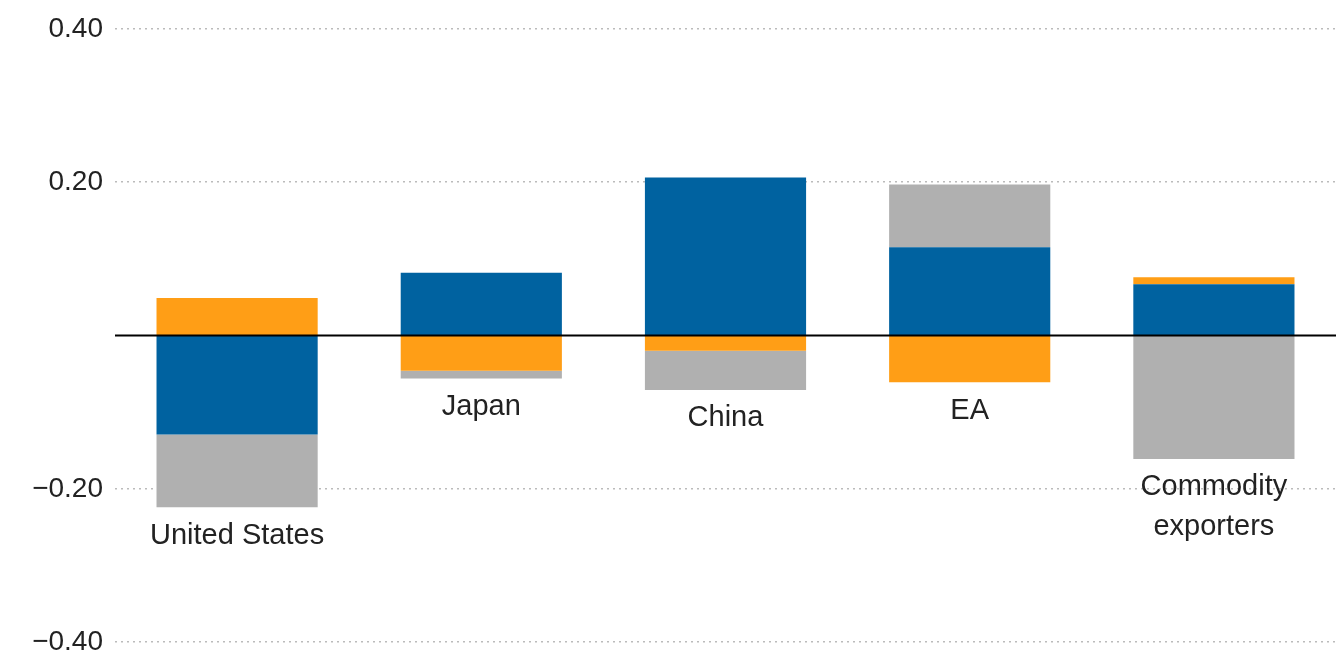  I want to click on x-tick-label: China, so click(726, 416).